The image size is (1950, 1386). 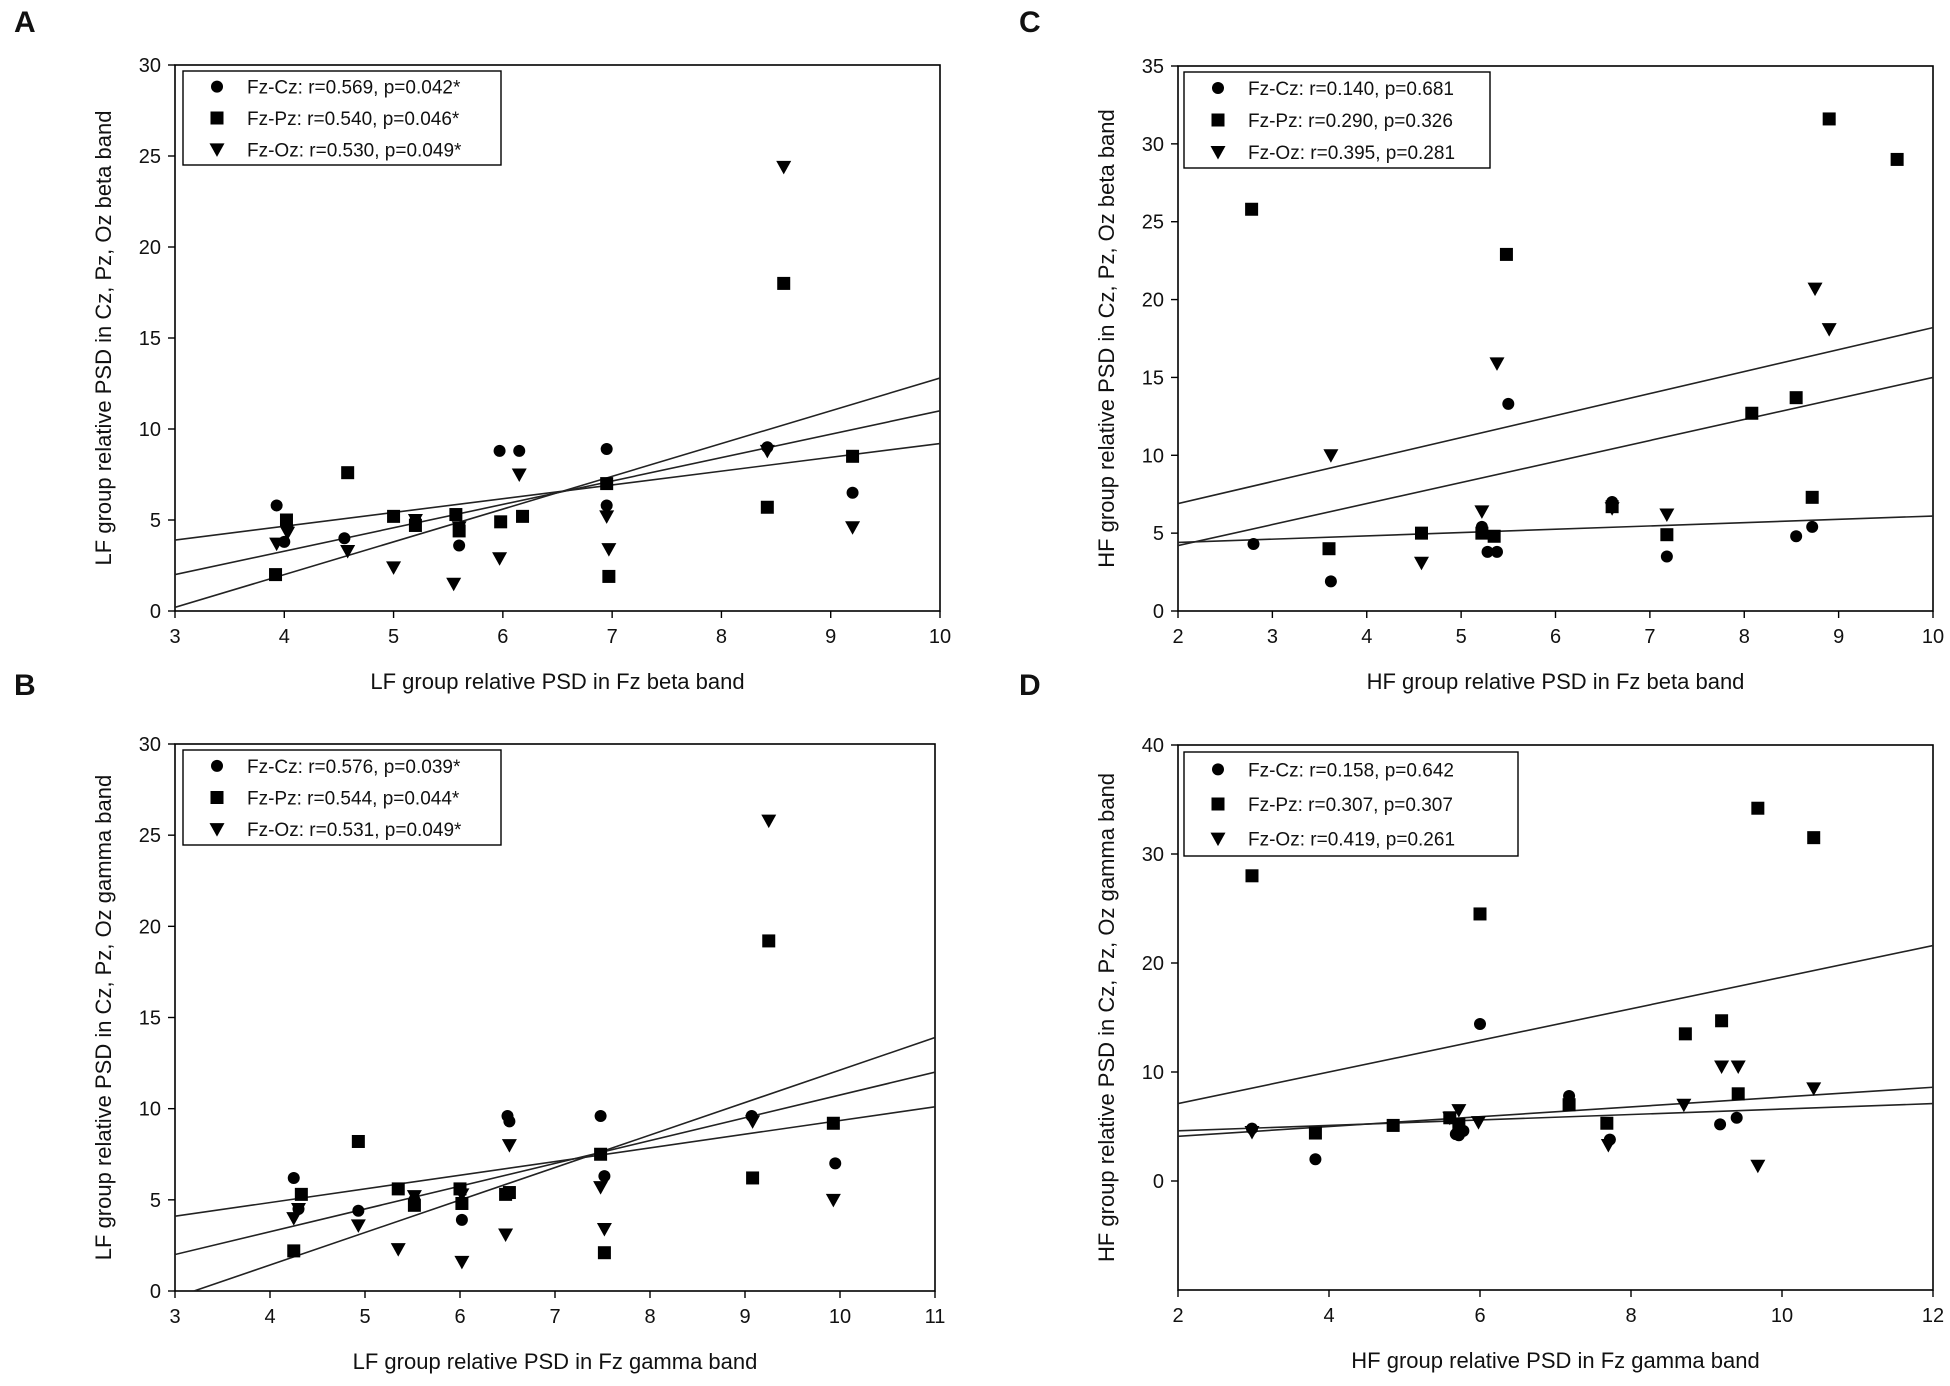 What do you see at coordinates (1153, 855) in the screenshot?
I see `y-tick-label: 30` at bounding box center [1153, 855].